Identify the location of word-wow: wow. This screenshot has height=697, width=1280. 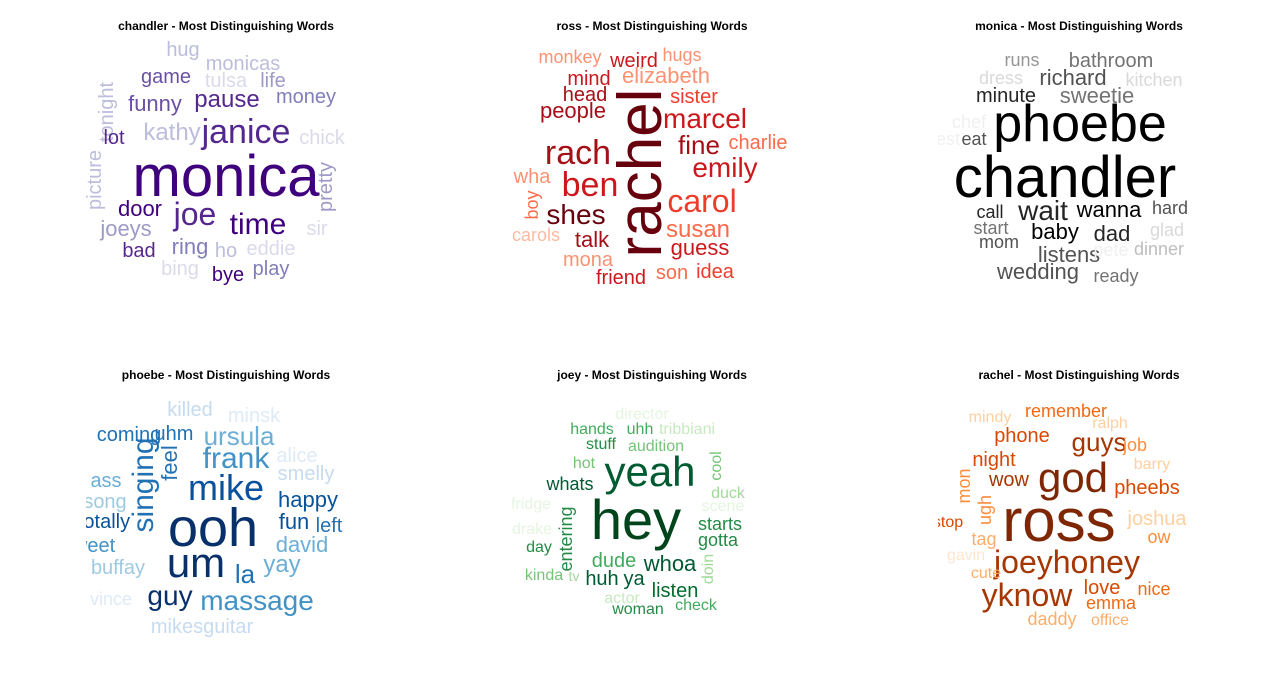
(1009, 480).